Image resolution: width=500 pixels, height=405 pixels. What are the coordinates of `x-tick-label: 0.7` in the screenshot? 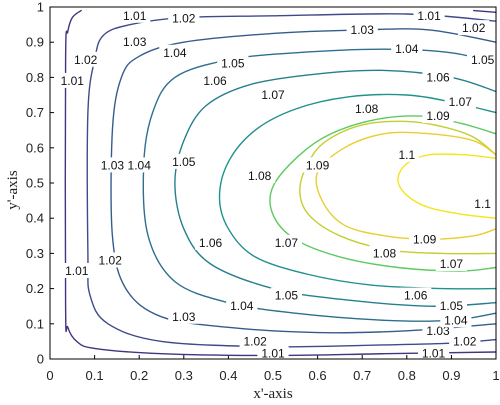 It's located at (362, 375).